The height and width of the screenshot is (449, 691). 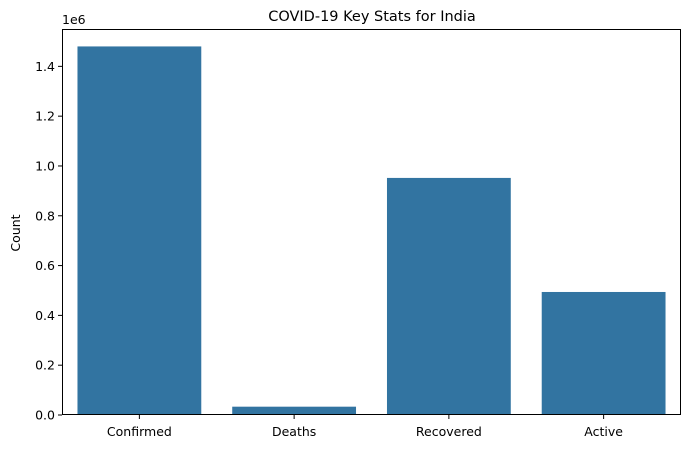 What do you see at coordinates (372, 17) in the screenshot?
I see `chart-title: COVID-19 Key Stats for India` at bounding box center [372, 17].